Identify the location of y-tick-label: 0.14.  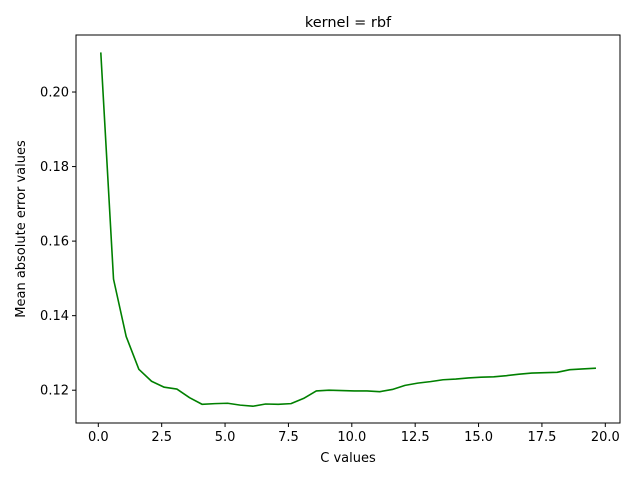
(54, 316).